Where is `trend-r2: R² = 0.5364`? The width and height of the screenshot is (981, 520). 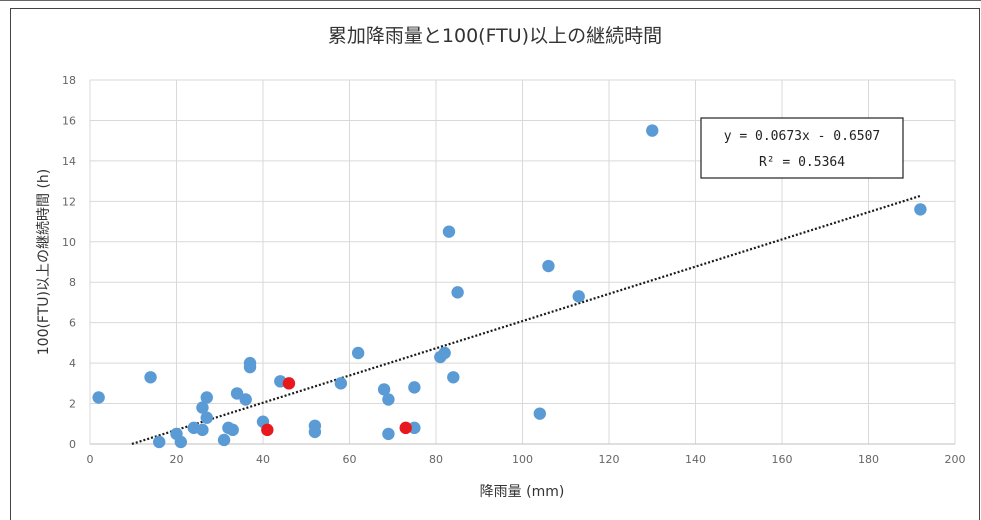 trend-r2: R² = 0.5364 is located at coordinates (802, 162).